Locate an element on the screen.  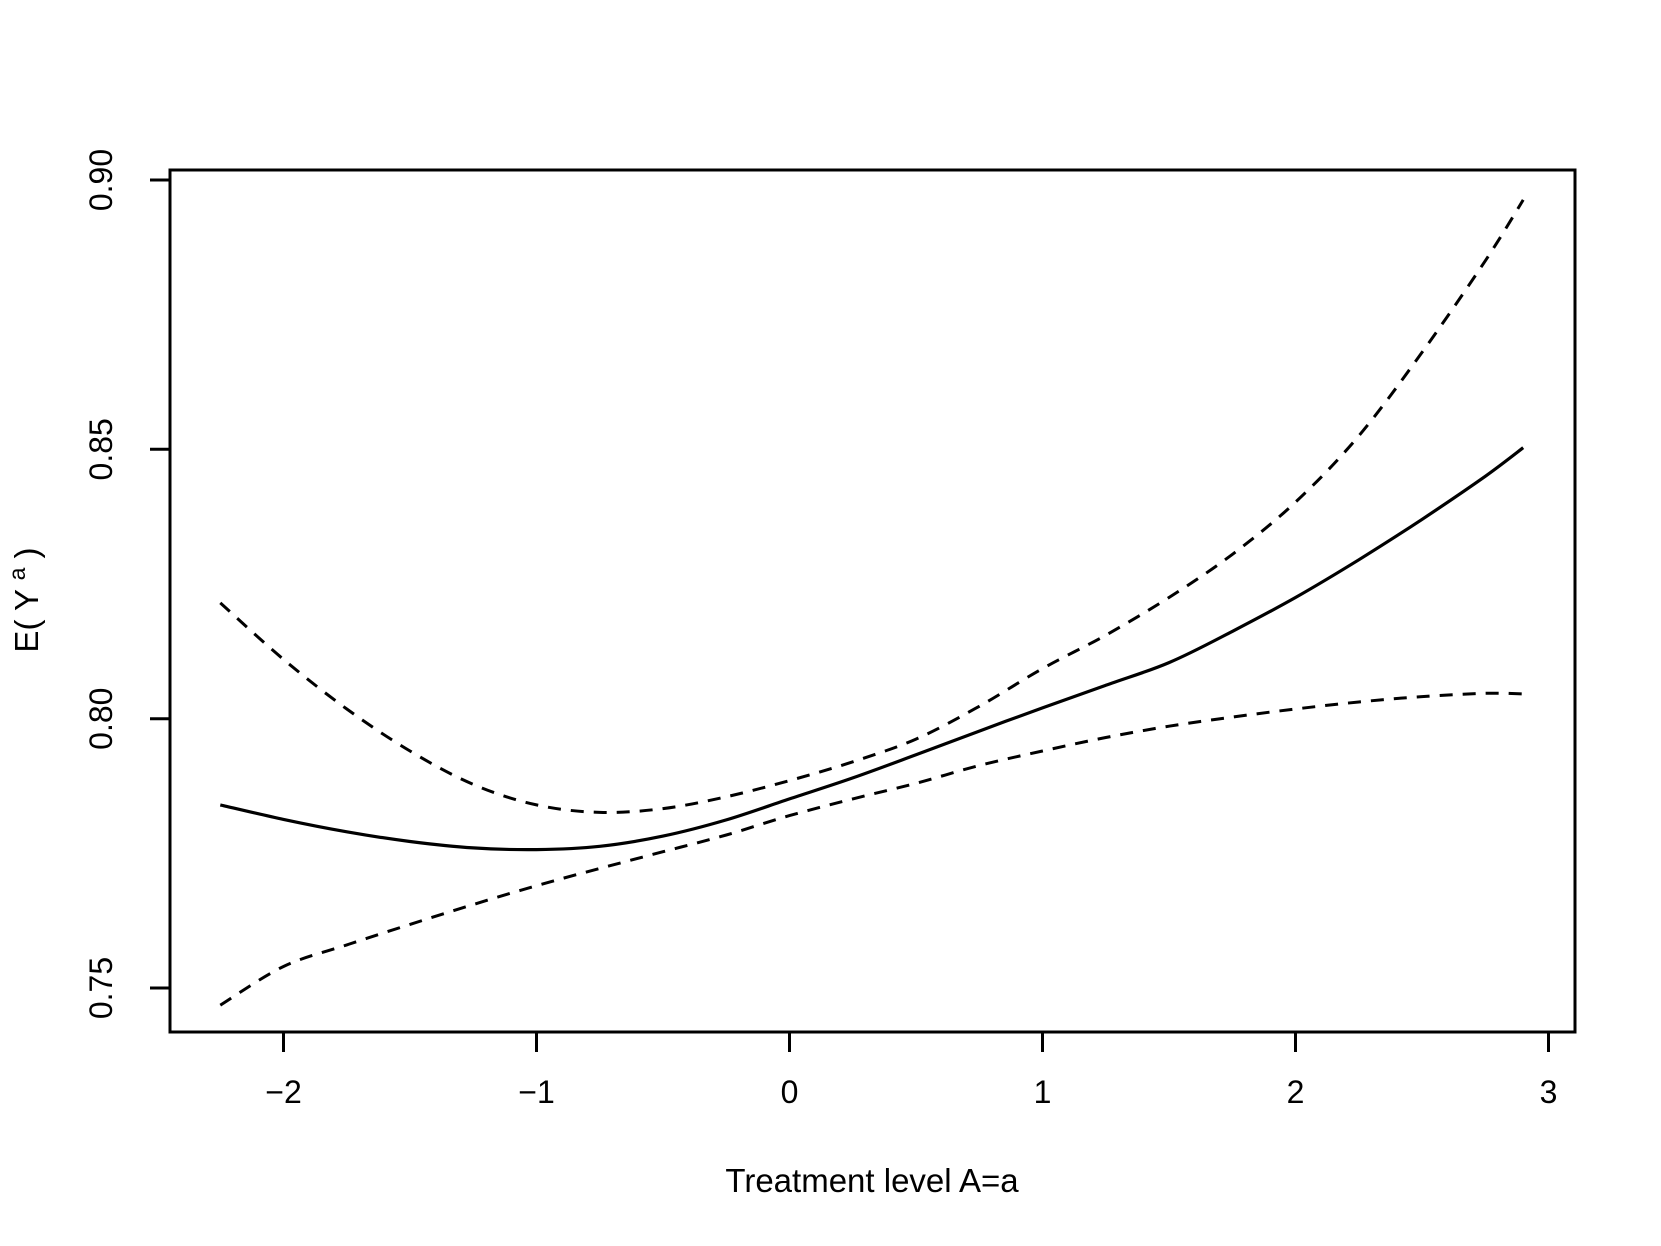
y-axis-title: E( Y a ) is located at coordinates (22, 599).